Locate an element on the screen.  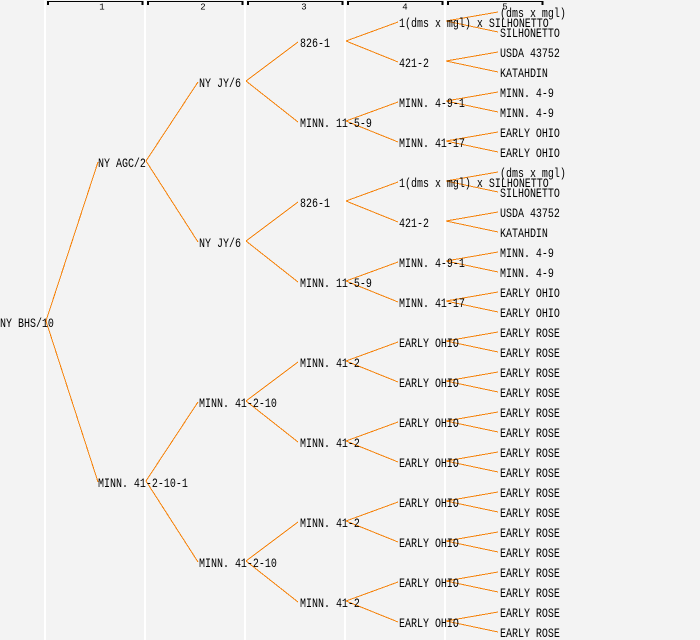
svg-text: 2 is located at coordinates (202, 8).